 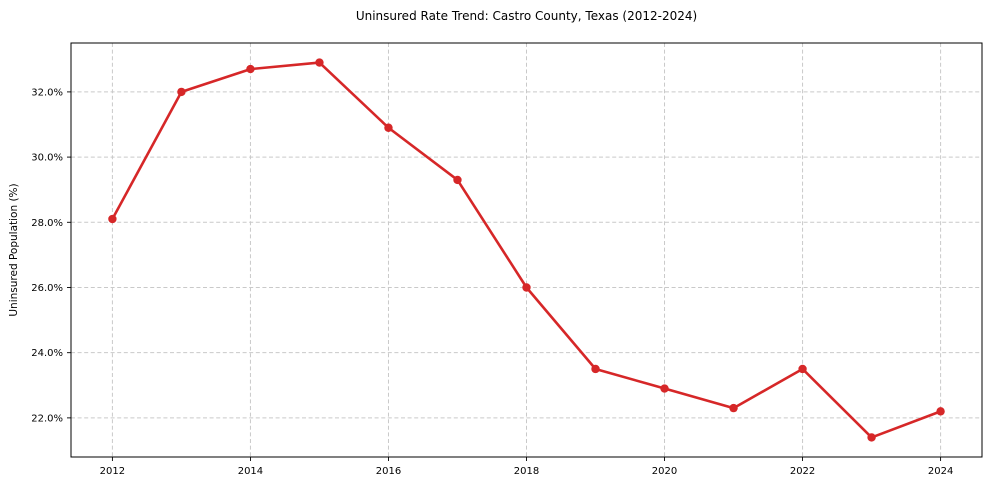 I want to click on data-point-2022, so click(x=802, y=369).